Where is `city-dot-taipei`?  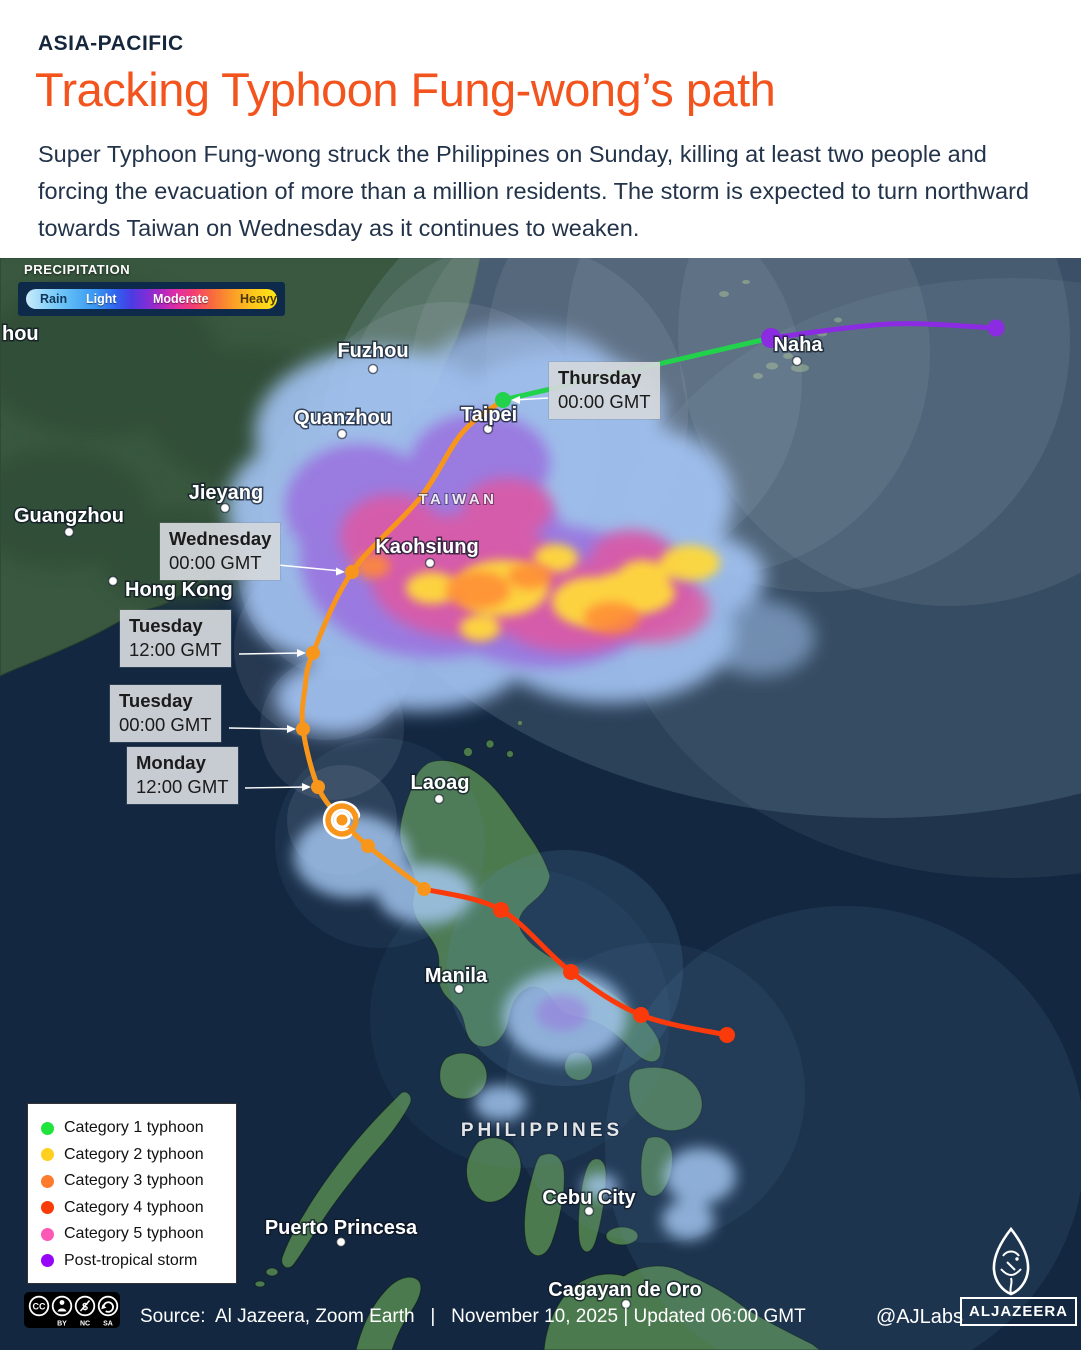
city-dot-taipei is located at coordinates (488, 429).